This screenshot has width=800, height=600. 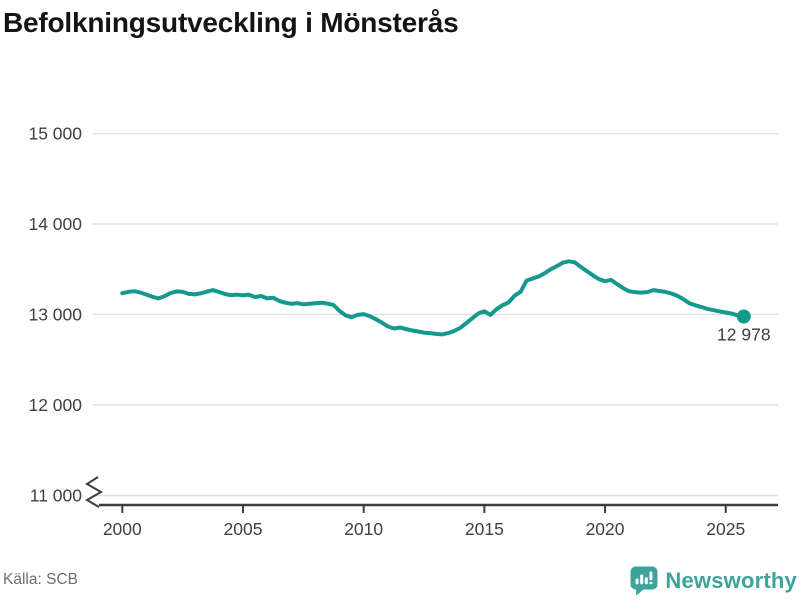 What do you see at coordinates (231, 22) in the screenshot?
I see `chart-title: Befolkningsutveckling i Mönsterås` at bounding box center [231, 22].